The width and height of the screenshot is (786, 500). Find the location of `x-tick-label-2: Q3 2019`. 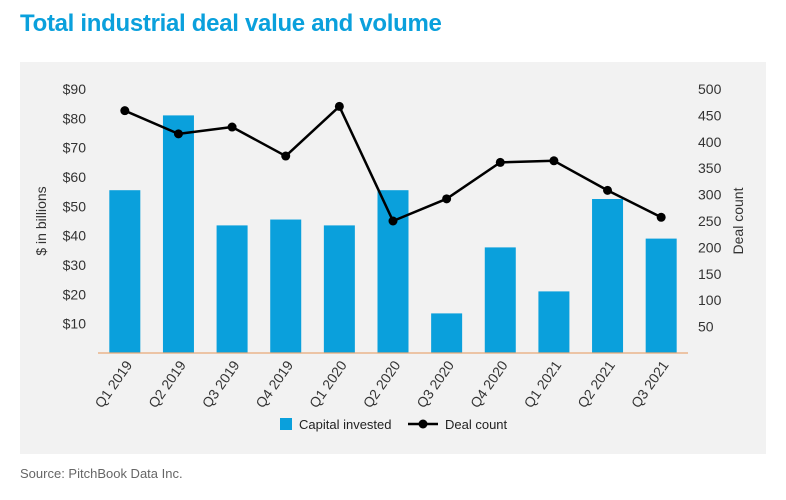

x-tick-label-2: Q3 2019 is located at coordinates (221, 383).